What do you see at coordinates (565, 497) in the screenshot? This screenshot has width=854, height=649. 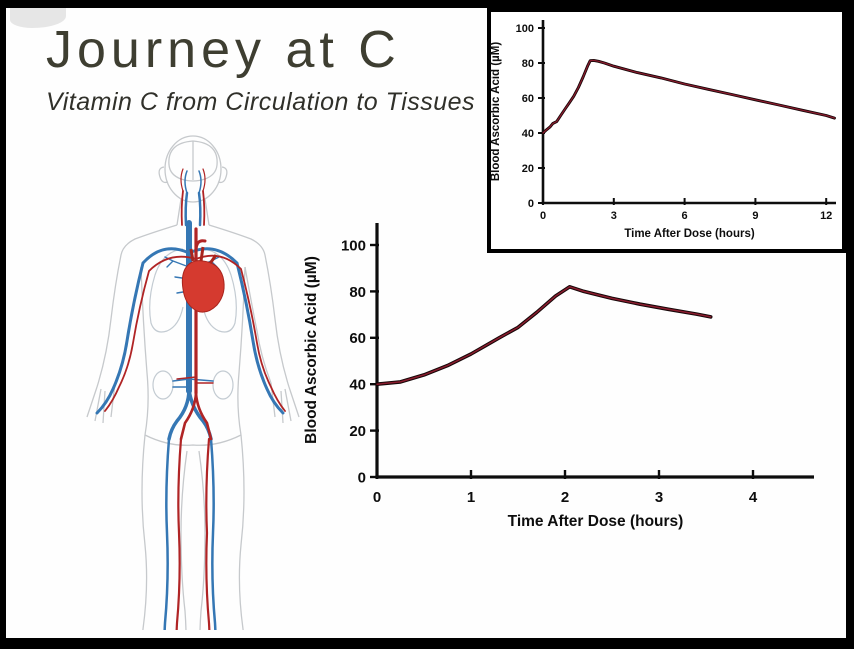 I see `svg-text: 2` at bounding box center [565, 497].